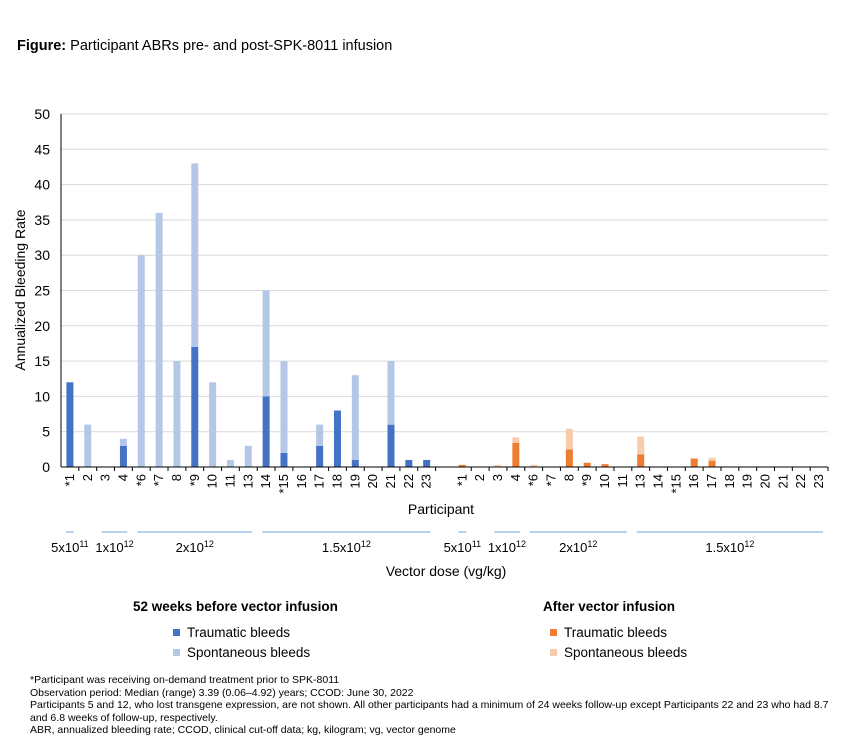 Image resolution: width=845 pixels, height=750 pixels. What do you see at coordinates (553, 632) in the screenshot?
I see `legend-swatch-post-traumatic` at bounding box center [553, 632].